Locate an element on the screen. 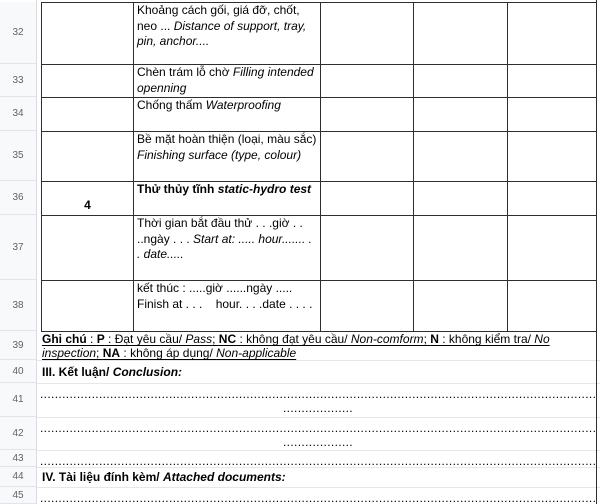 The height and width of the screenshot is (504, 600). note-segment: P is located at coordinates (100, 339).